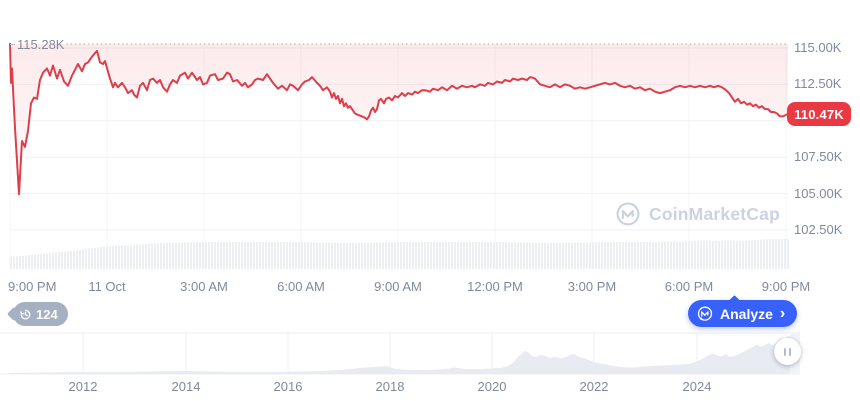  What do you see at coordinates (25, 314) in the screenshot?
I see `history-clock-icon` at bounding box center [25, 314].